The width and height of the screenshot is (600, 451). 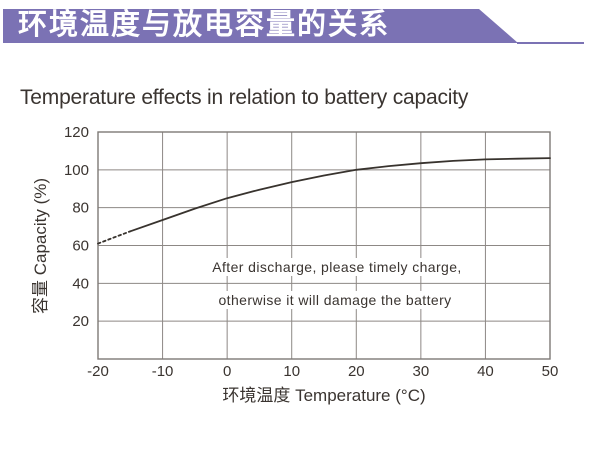 What do you see at coordinates (340, 195) in the screenshot?
I see `series-capacity` at bounding box center [340, 195].